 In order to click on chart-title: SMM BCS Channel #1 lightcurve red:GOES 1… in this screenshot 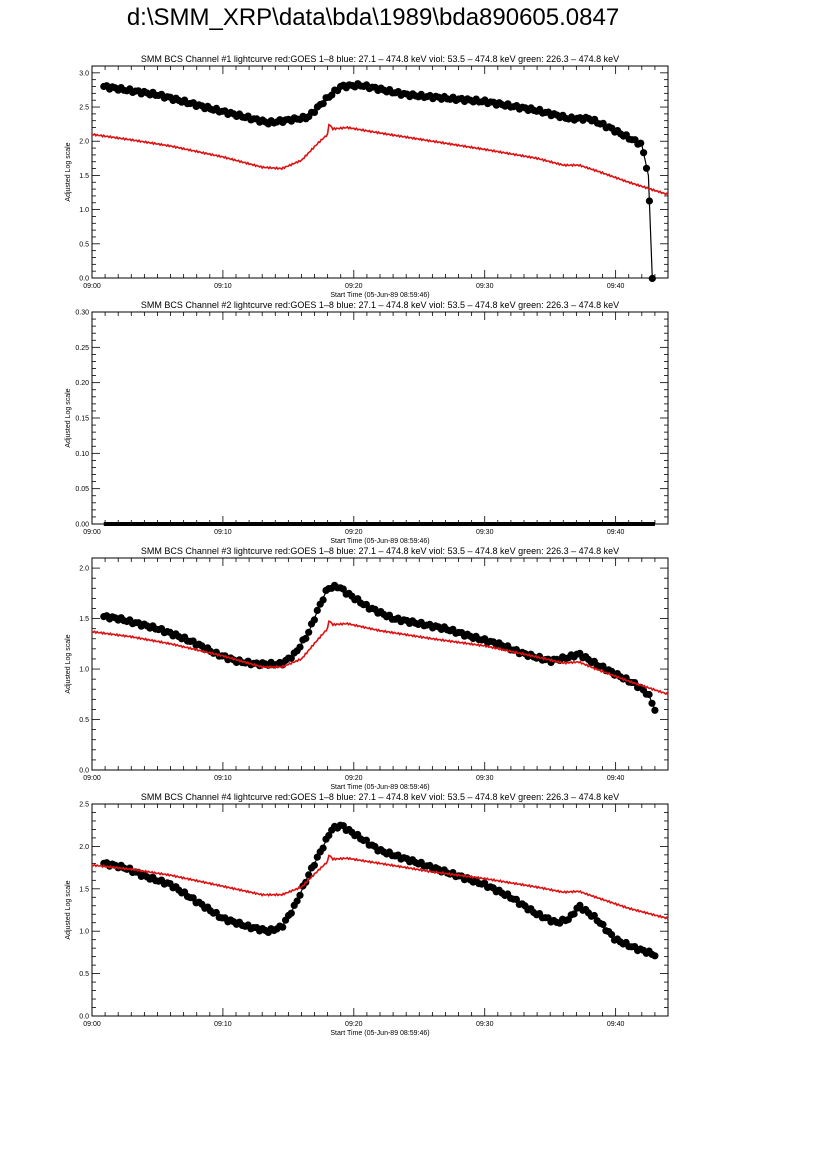, I will do `click(380, 59)`.